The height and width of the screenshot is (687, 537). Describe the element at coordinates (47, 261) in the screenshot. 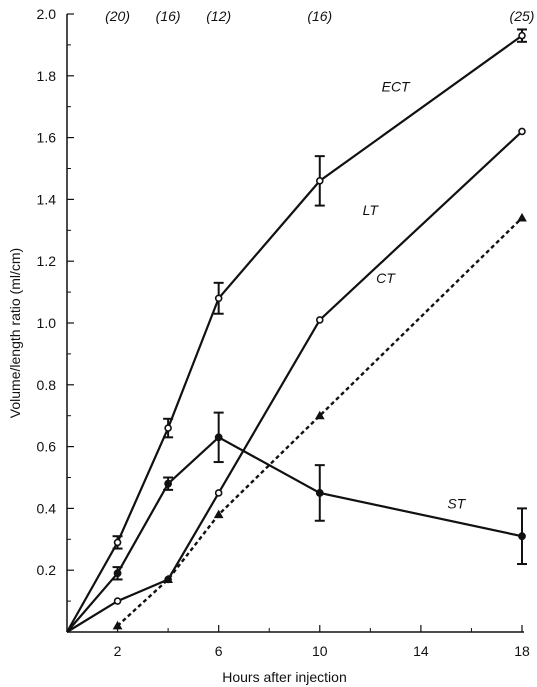

I see `y-tick-label: 1.2` at that location.